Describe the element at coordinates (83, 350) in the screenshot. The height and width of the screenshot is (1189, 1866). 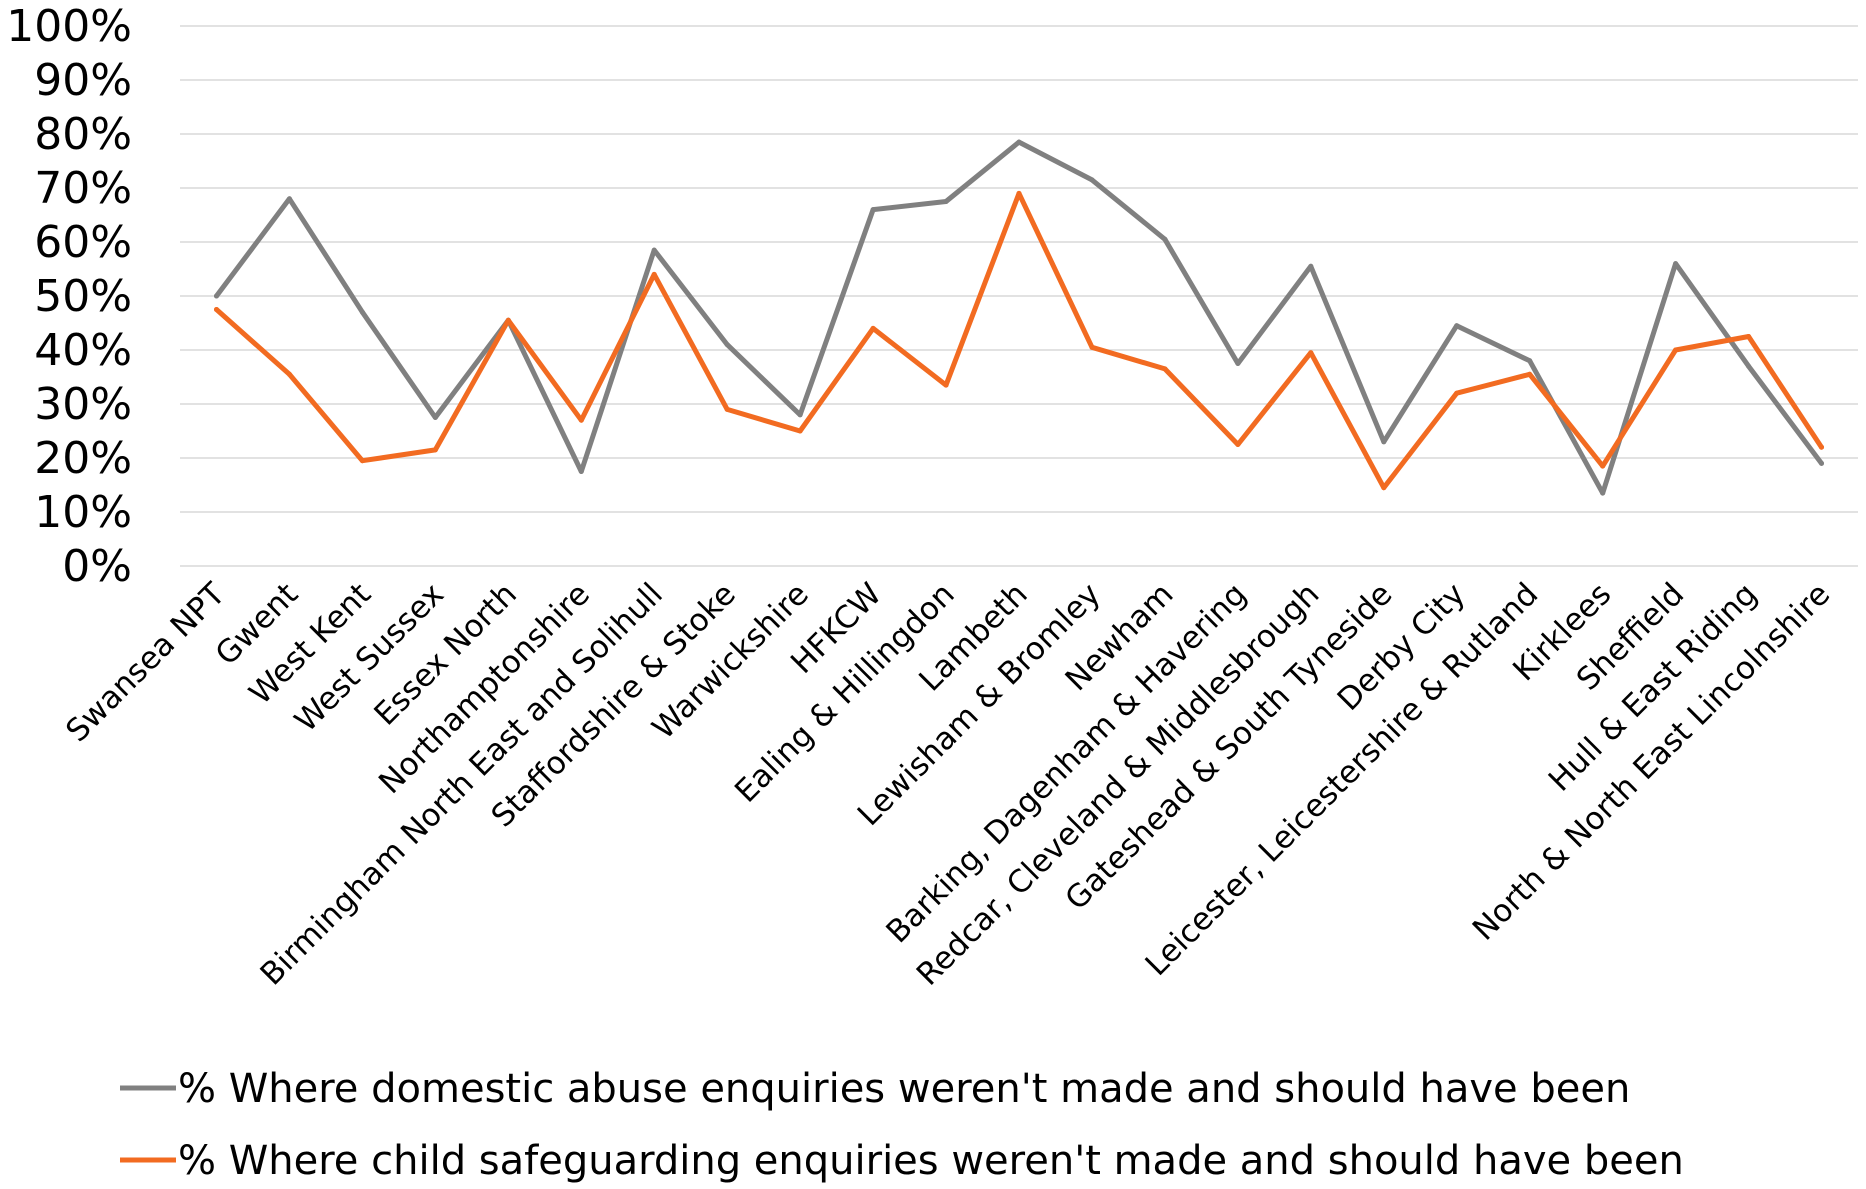
I see `y-tick-label: 40%` at that location.